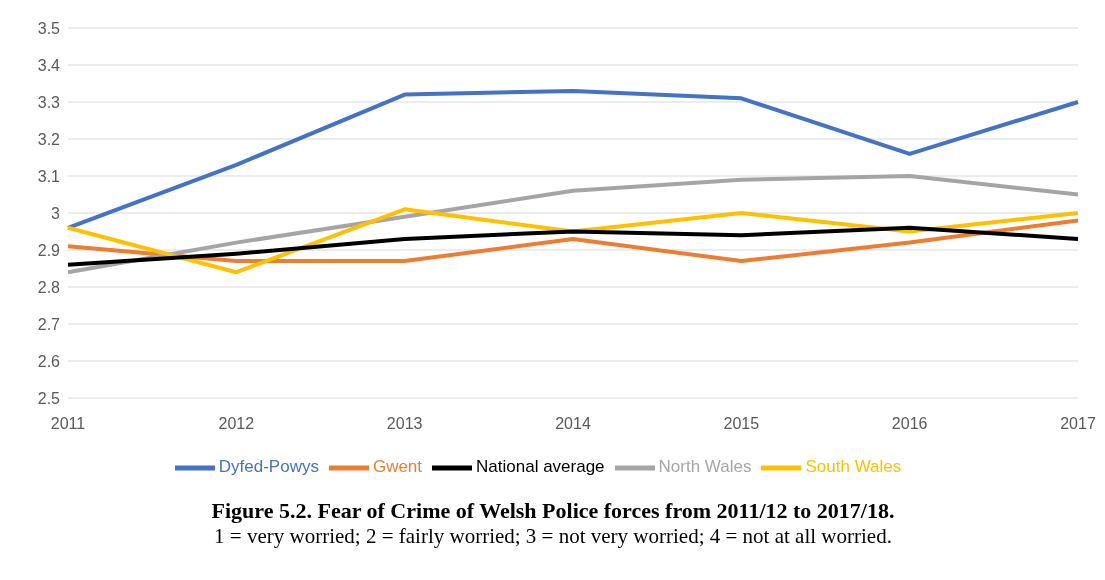  I want to click on y-tick-label: 3.1, so click(49, 176).